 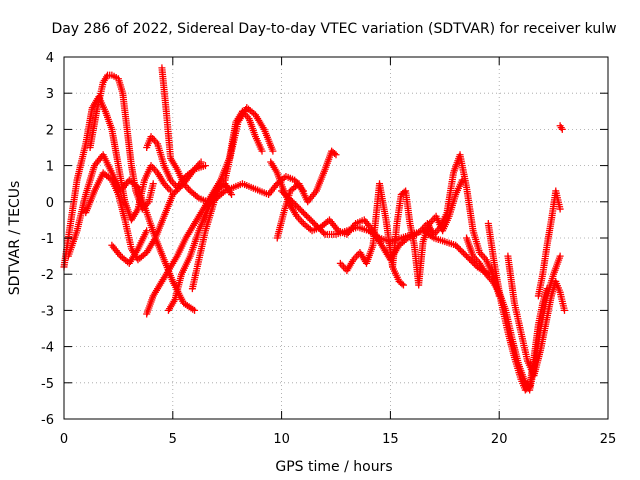 I want to click on y-tick-label: 1, so click(x=50, y=167).